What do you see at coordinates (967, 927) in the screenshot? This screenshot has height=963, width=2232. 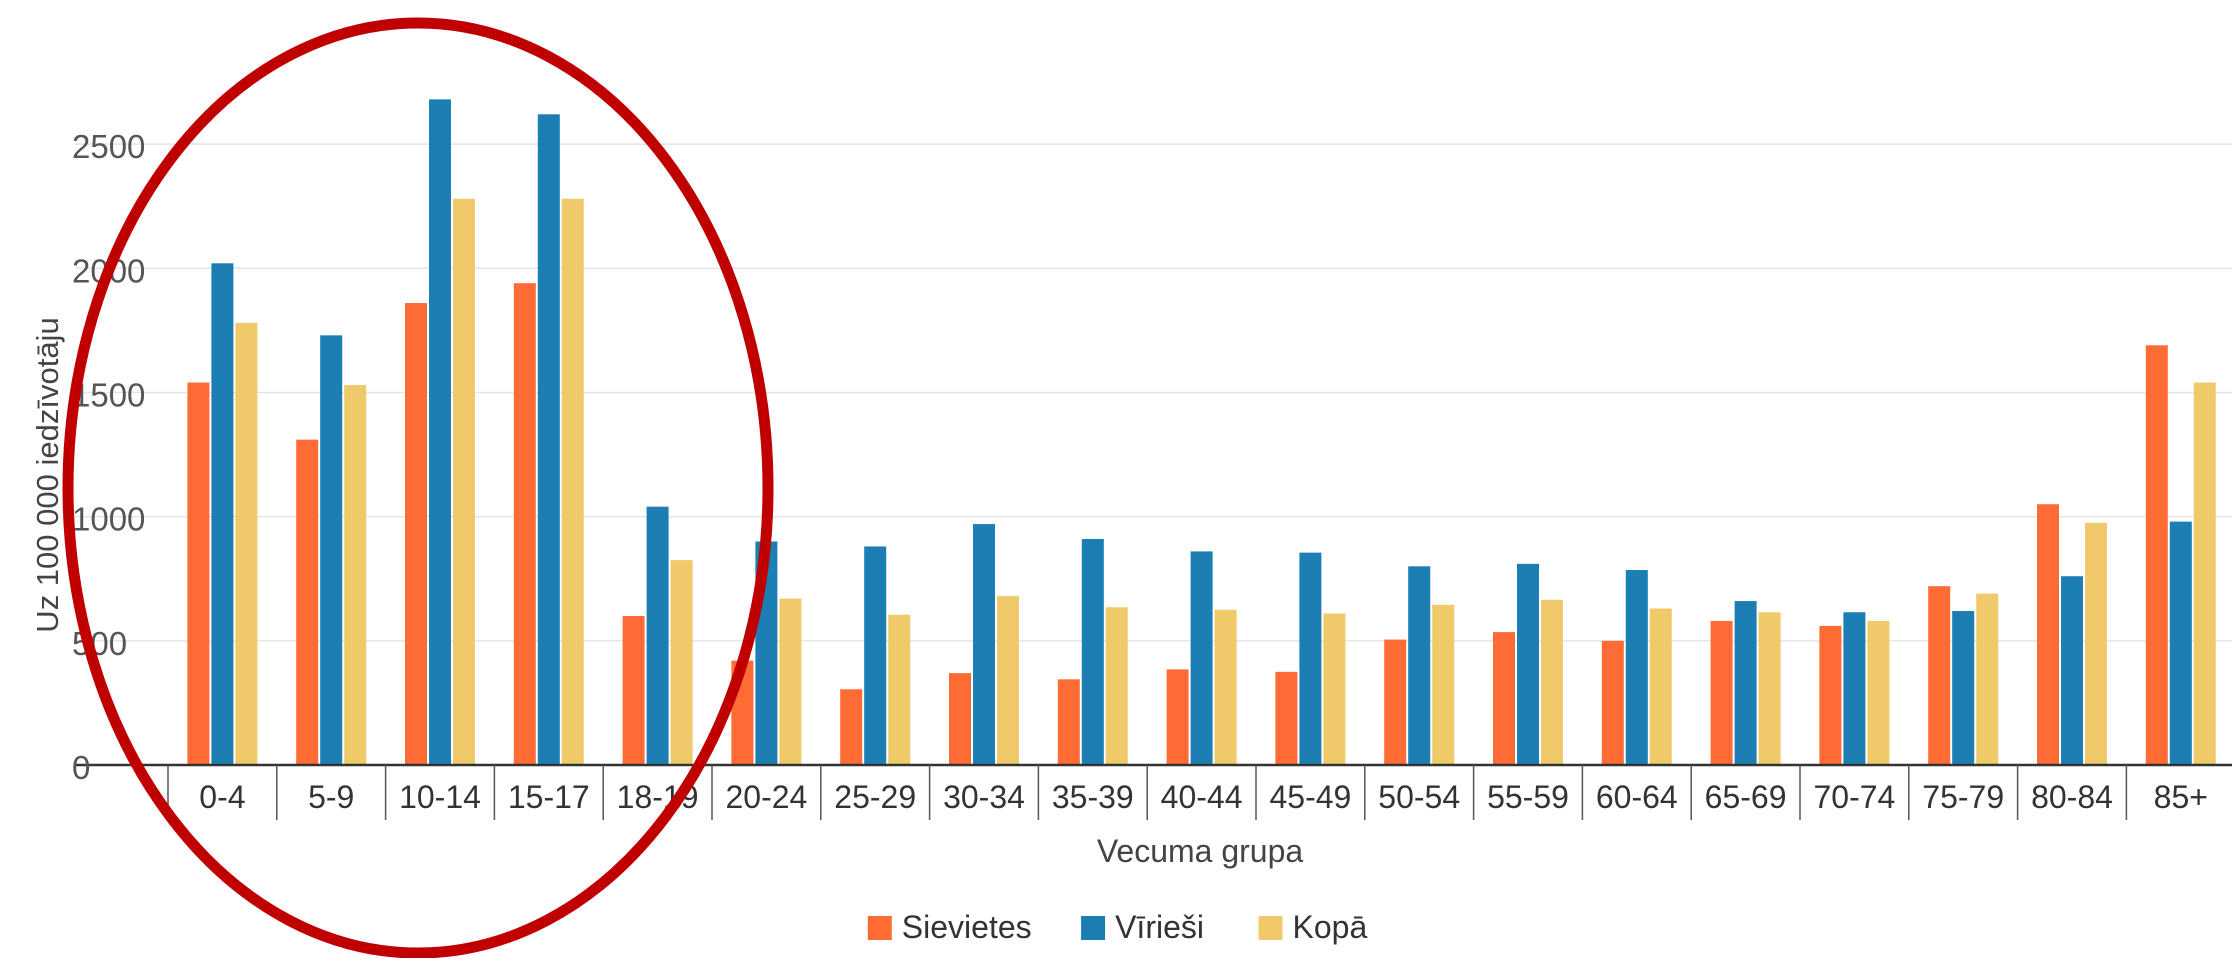 I see `legend-label: Sievietes` at bounding box center [967, 927].